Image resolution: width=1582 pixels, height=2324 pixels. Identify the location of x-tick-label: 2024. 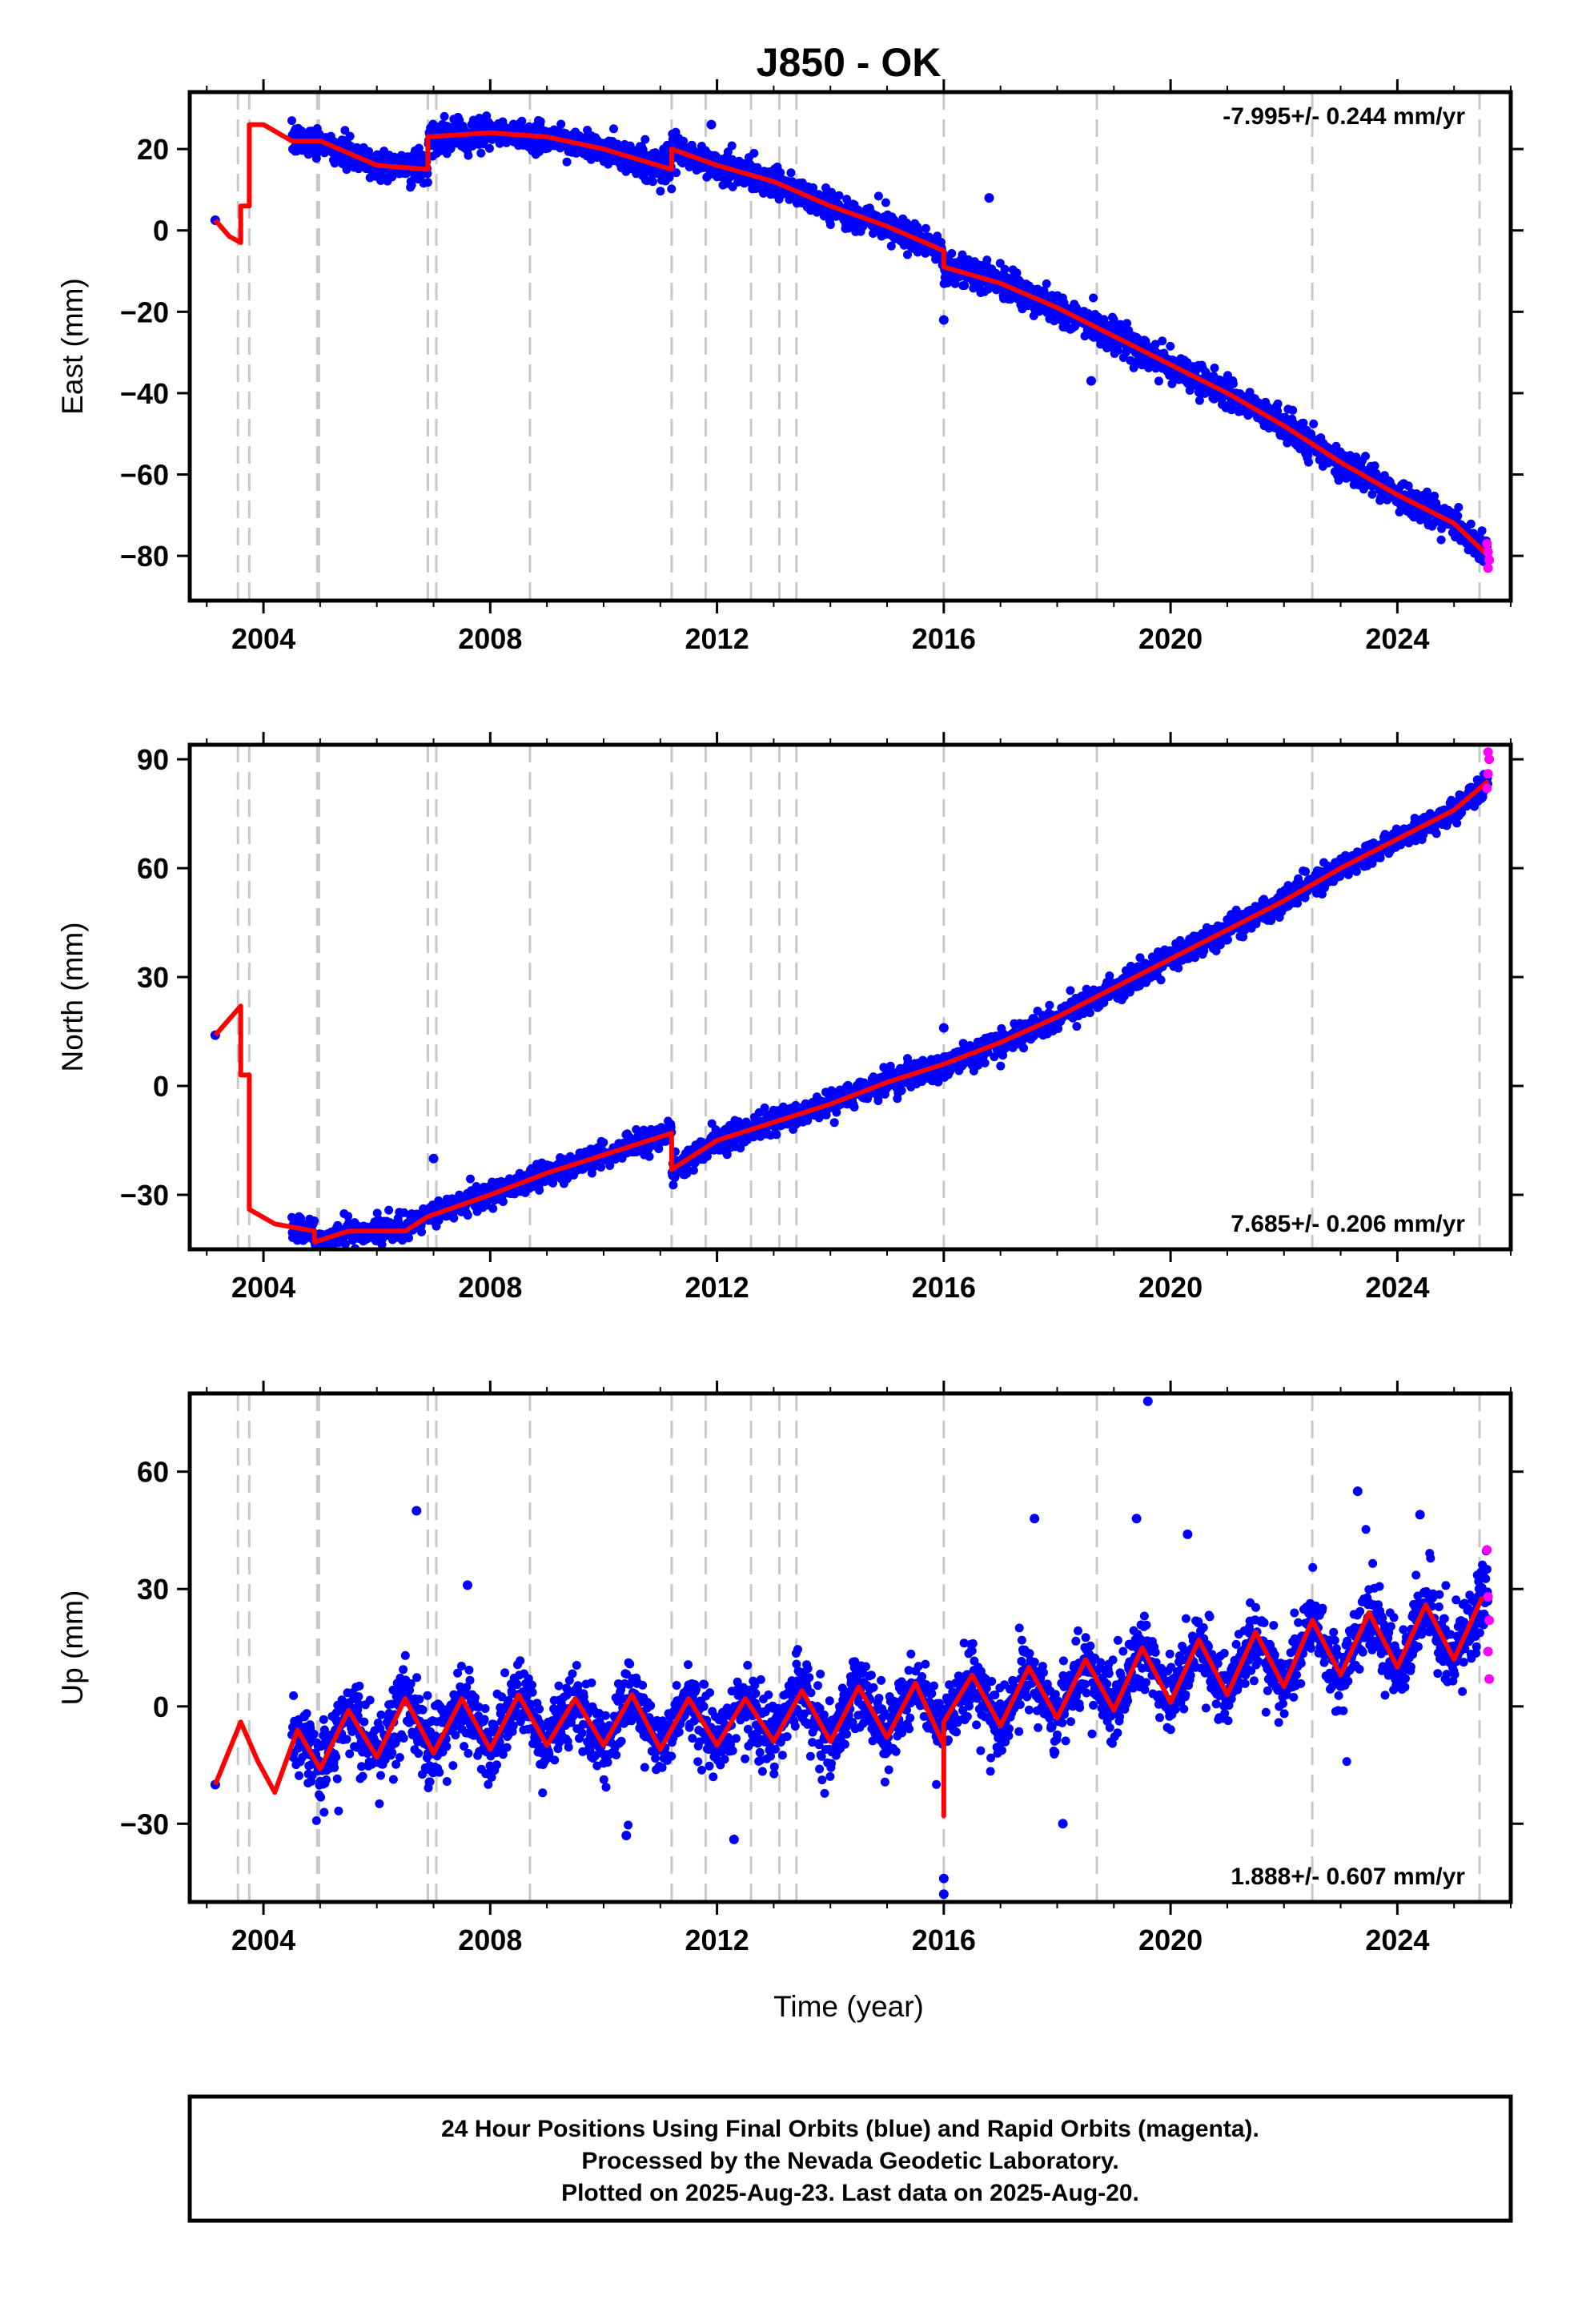
(1397, 638).